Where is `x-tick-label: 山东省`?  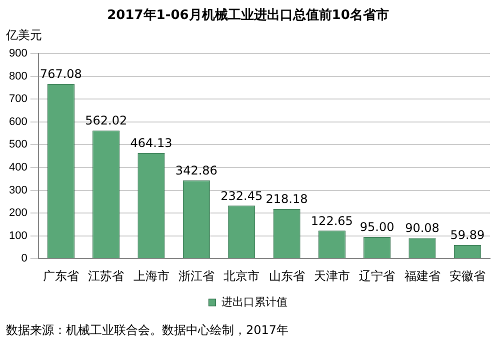
x-tick-label: 山东省 is located at coordinates (286, 276).